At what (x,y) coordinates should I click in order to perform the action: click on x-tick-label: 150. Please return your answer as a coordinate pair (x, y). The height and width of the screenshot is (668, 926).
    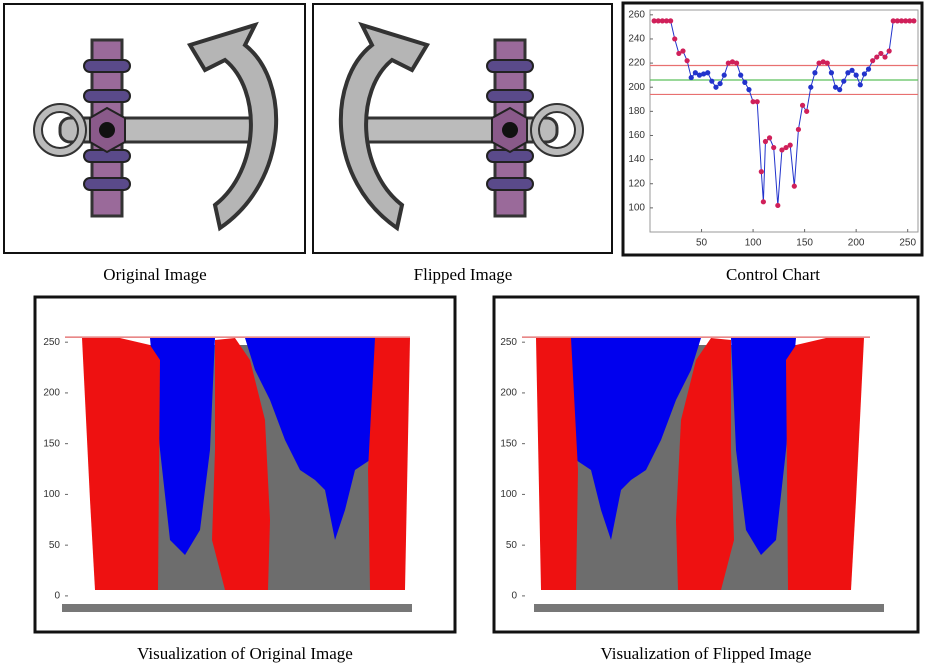
    Looking at the image, I should click on (804, 243).